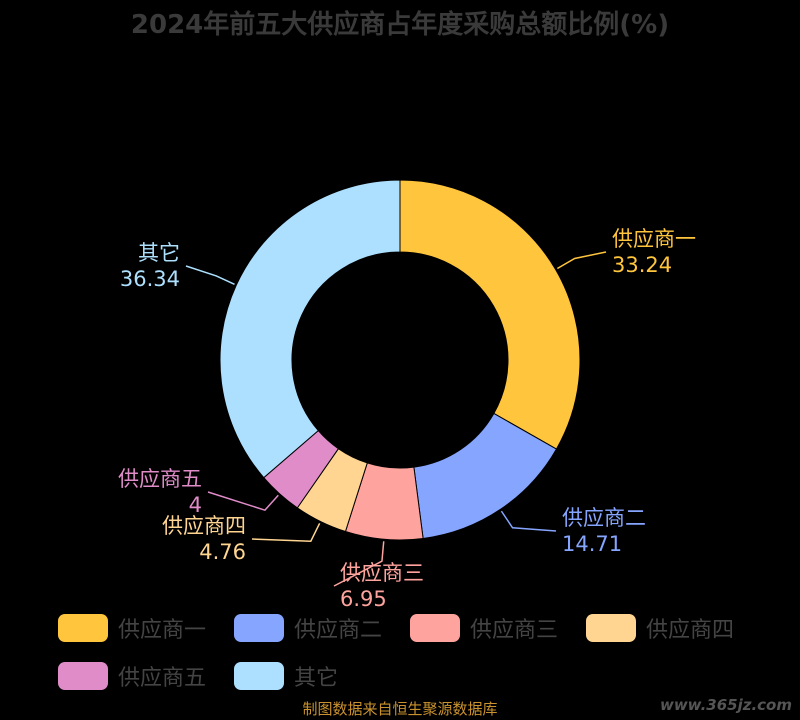 This screenshot has width=800, height=720. Describe the element at coordinates (159, 253) in the screenshot. I see `slice-label-6: 其它` at that location.